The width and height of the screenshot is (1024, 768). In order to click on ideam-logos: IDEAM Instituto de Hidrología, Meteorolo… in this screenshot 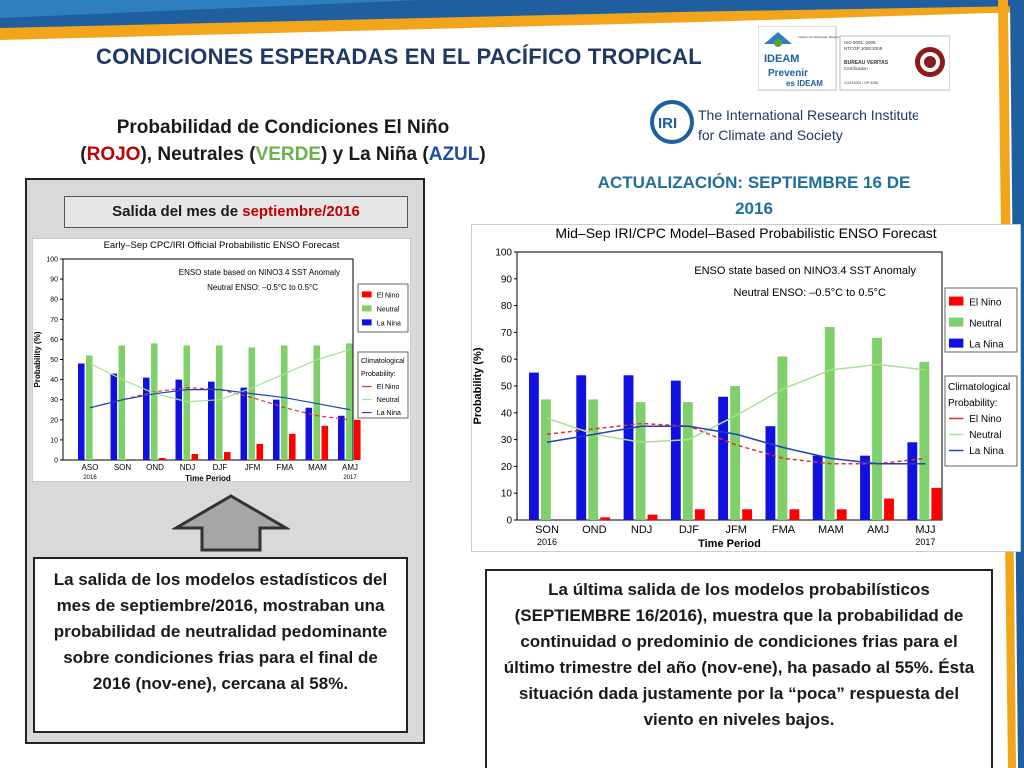, I will do `click(854, 58)`.